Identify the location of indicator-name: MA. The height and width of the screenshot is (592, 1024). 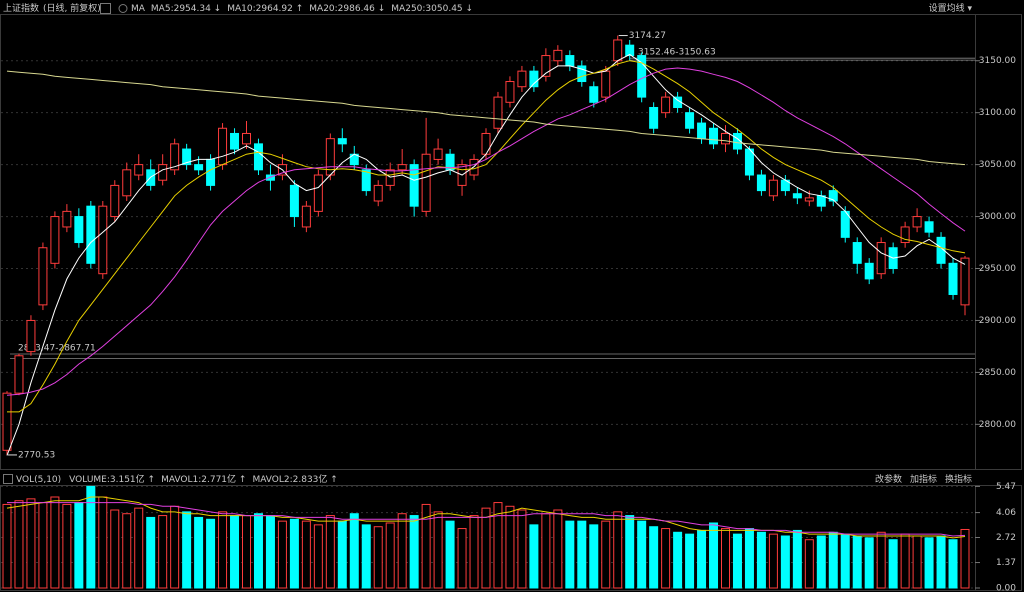
(138, 9).